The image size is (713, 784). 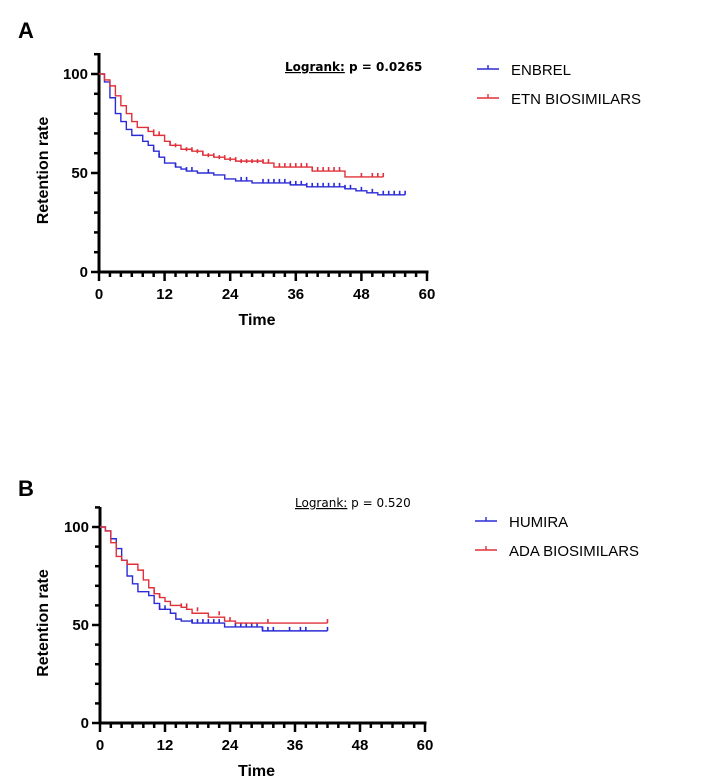 What do you see at coordinates (26, 488) in the screenshot?
I see `panel-label: B` at bounding box center [26, 488].